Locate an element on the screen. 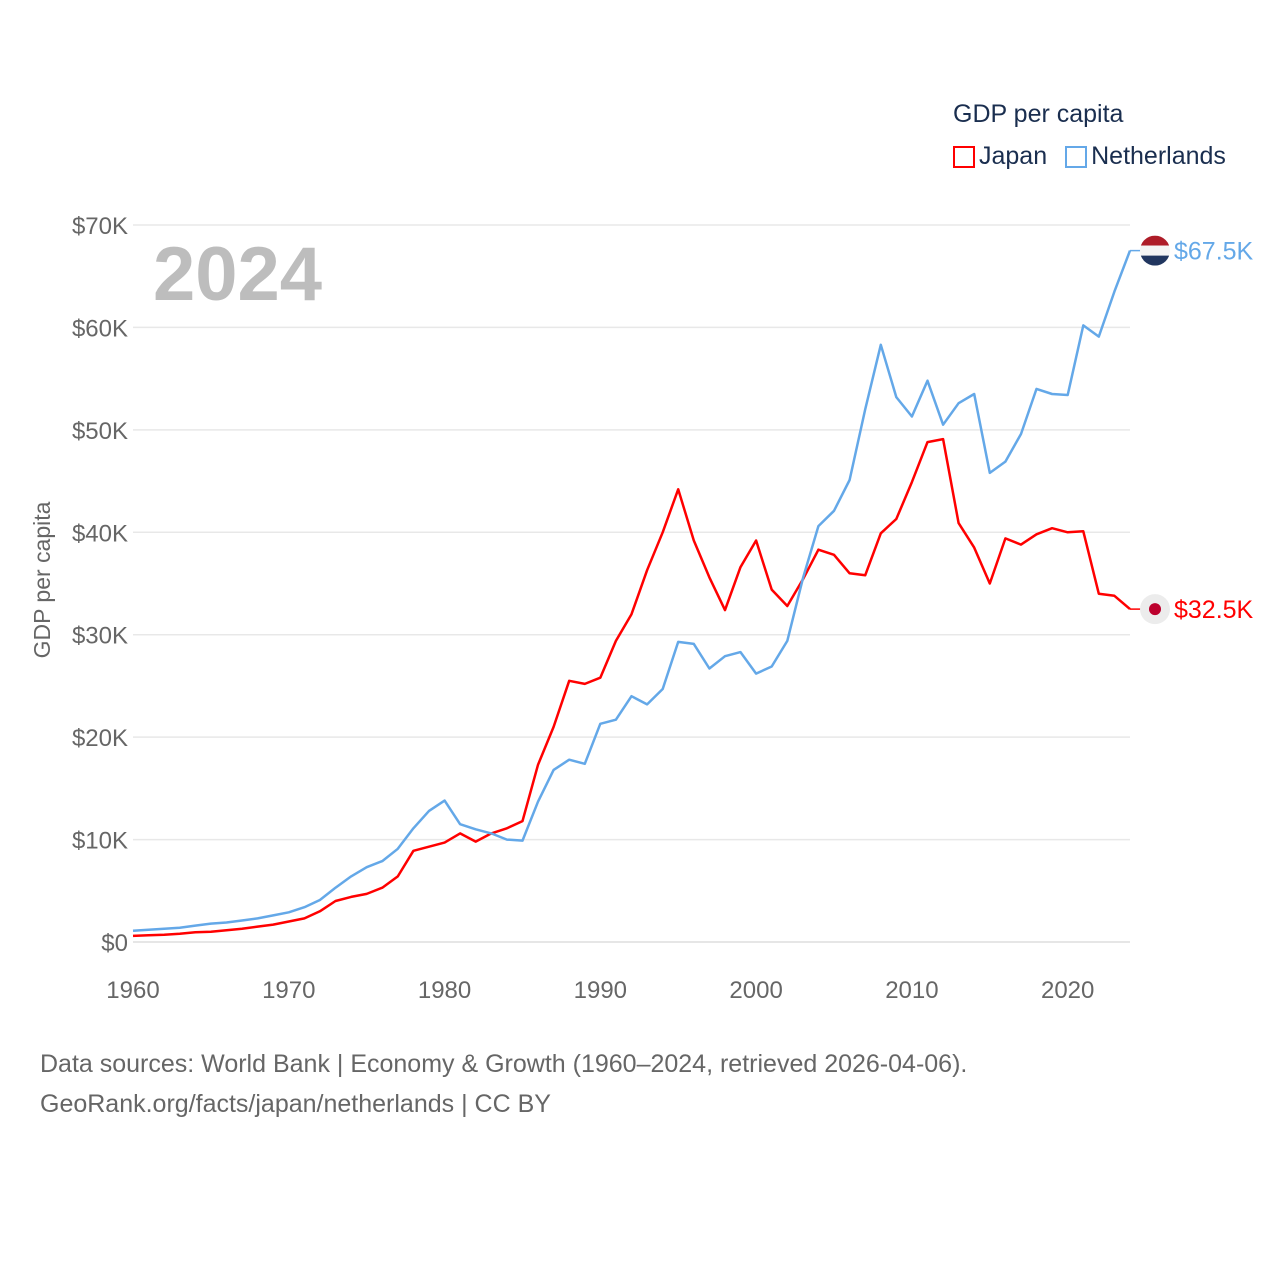  y-tick-label: $20K is located at coordinates (100, 738).